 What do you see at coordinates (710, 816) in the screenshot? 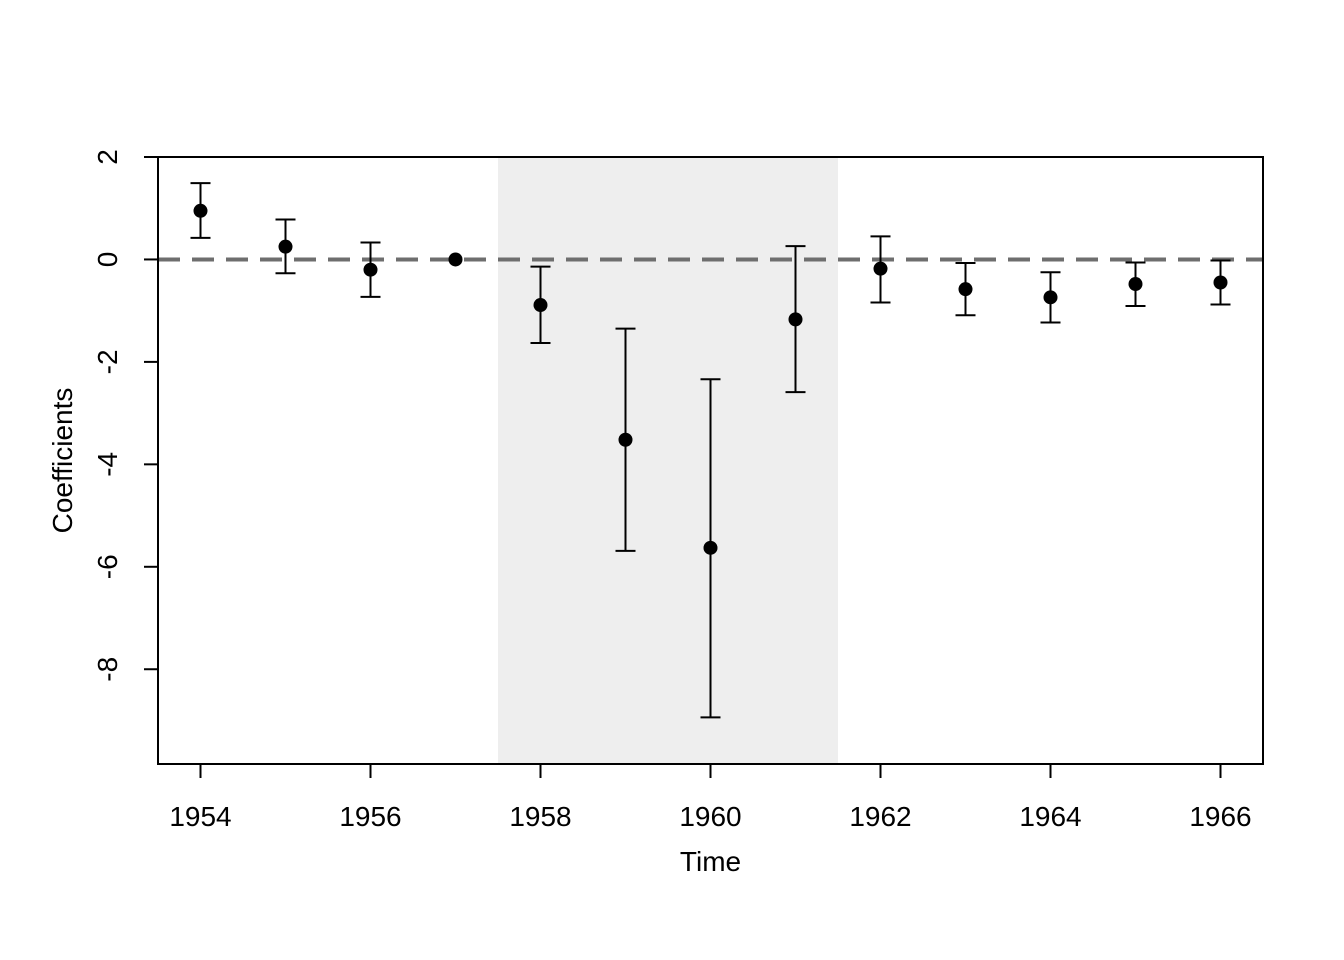
I see `x-tick-label-1960: 1960` at bounding box center [710, 816].